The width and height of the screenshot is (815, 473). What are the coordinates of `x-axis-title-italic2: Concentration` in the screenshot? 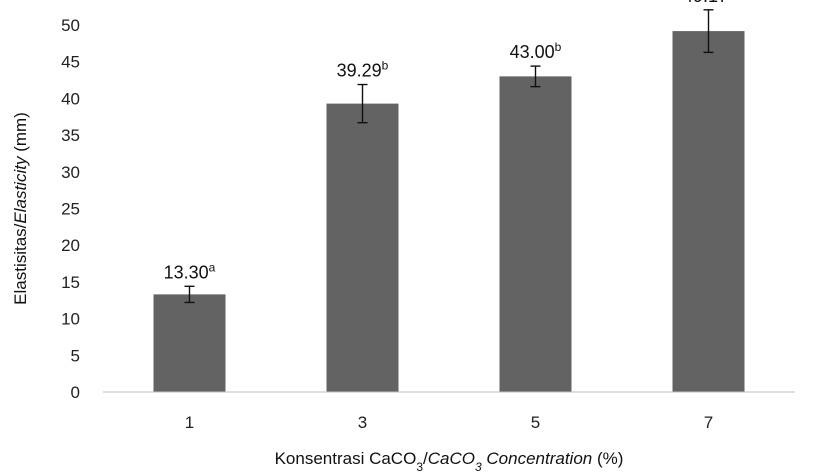 It's located at (537, 458).